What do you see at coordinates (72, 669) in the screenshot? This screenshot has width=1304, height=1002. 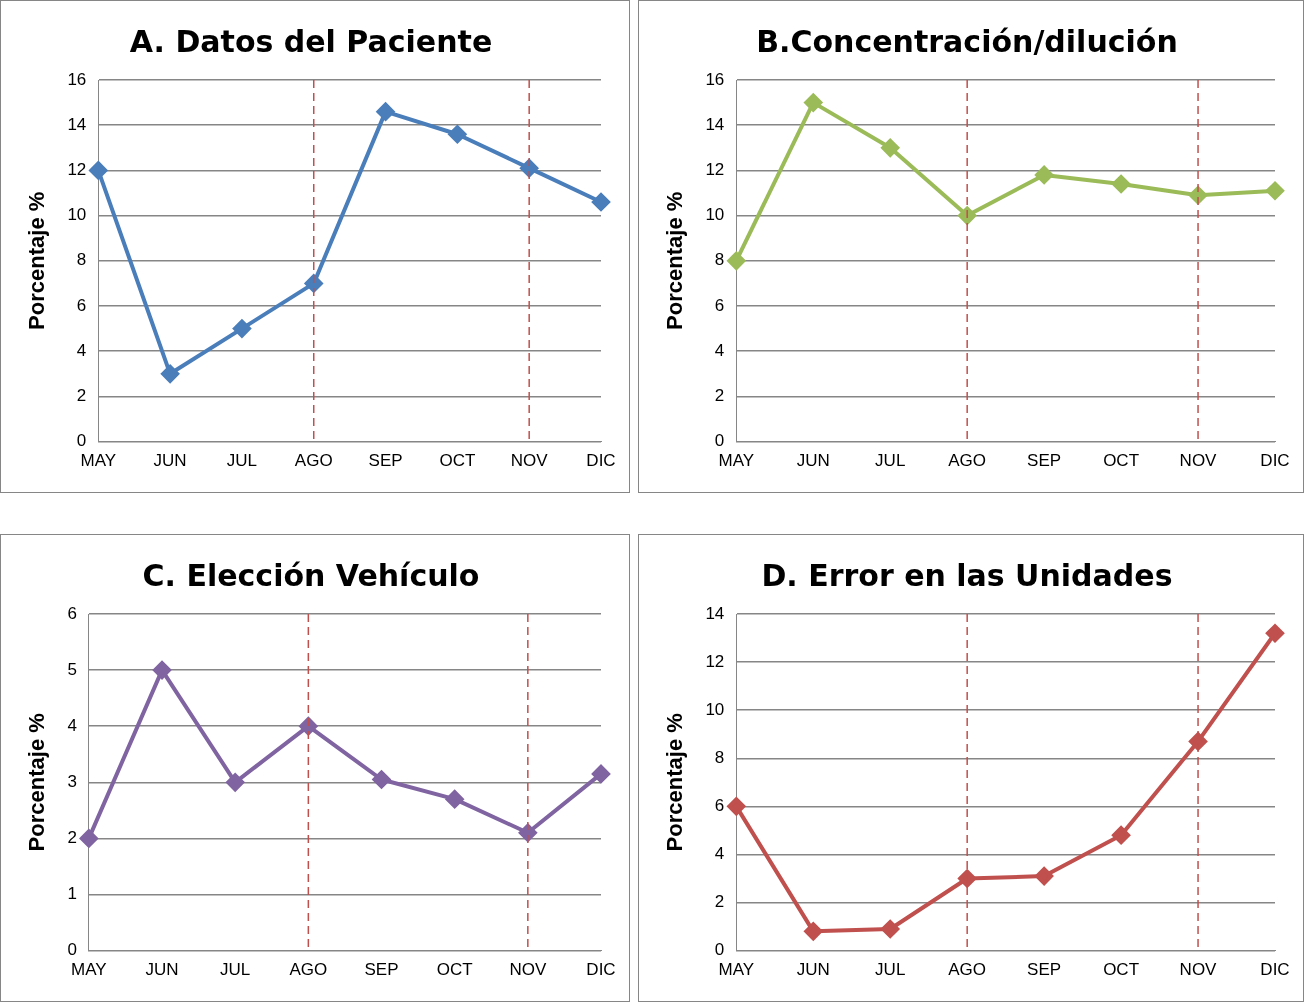 I see `y-tick-label: 5` at bounding box center [72, 669].